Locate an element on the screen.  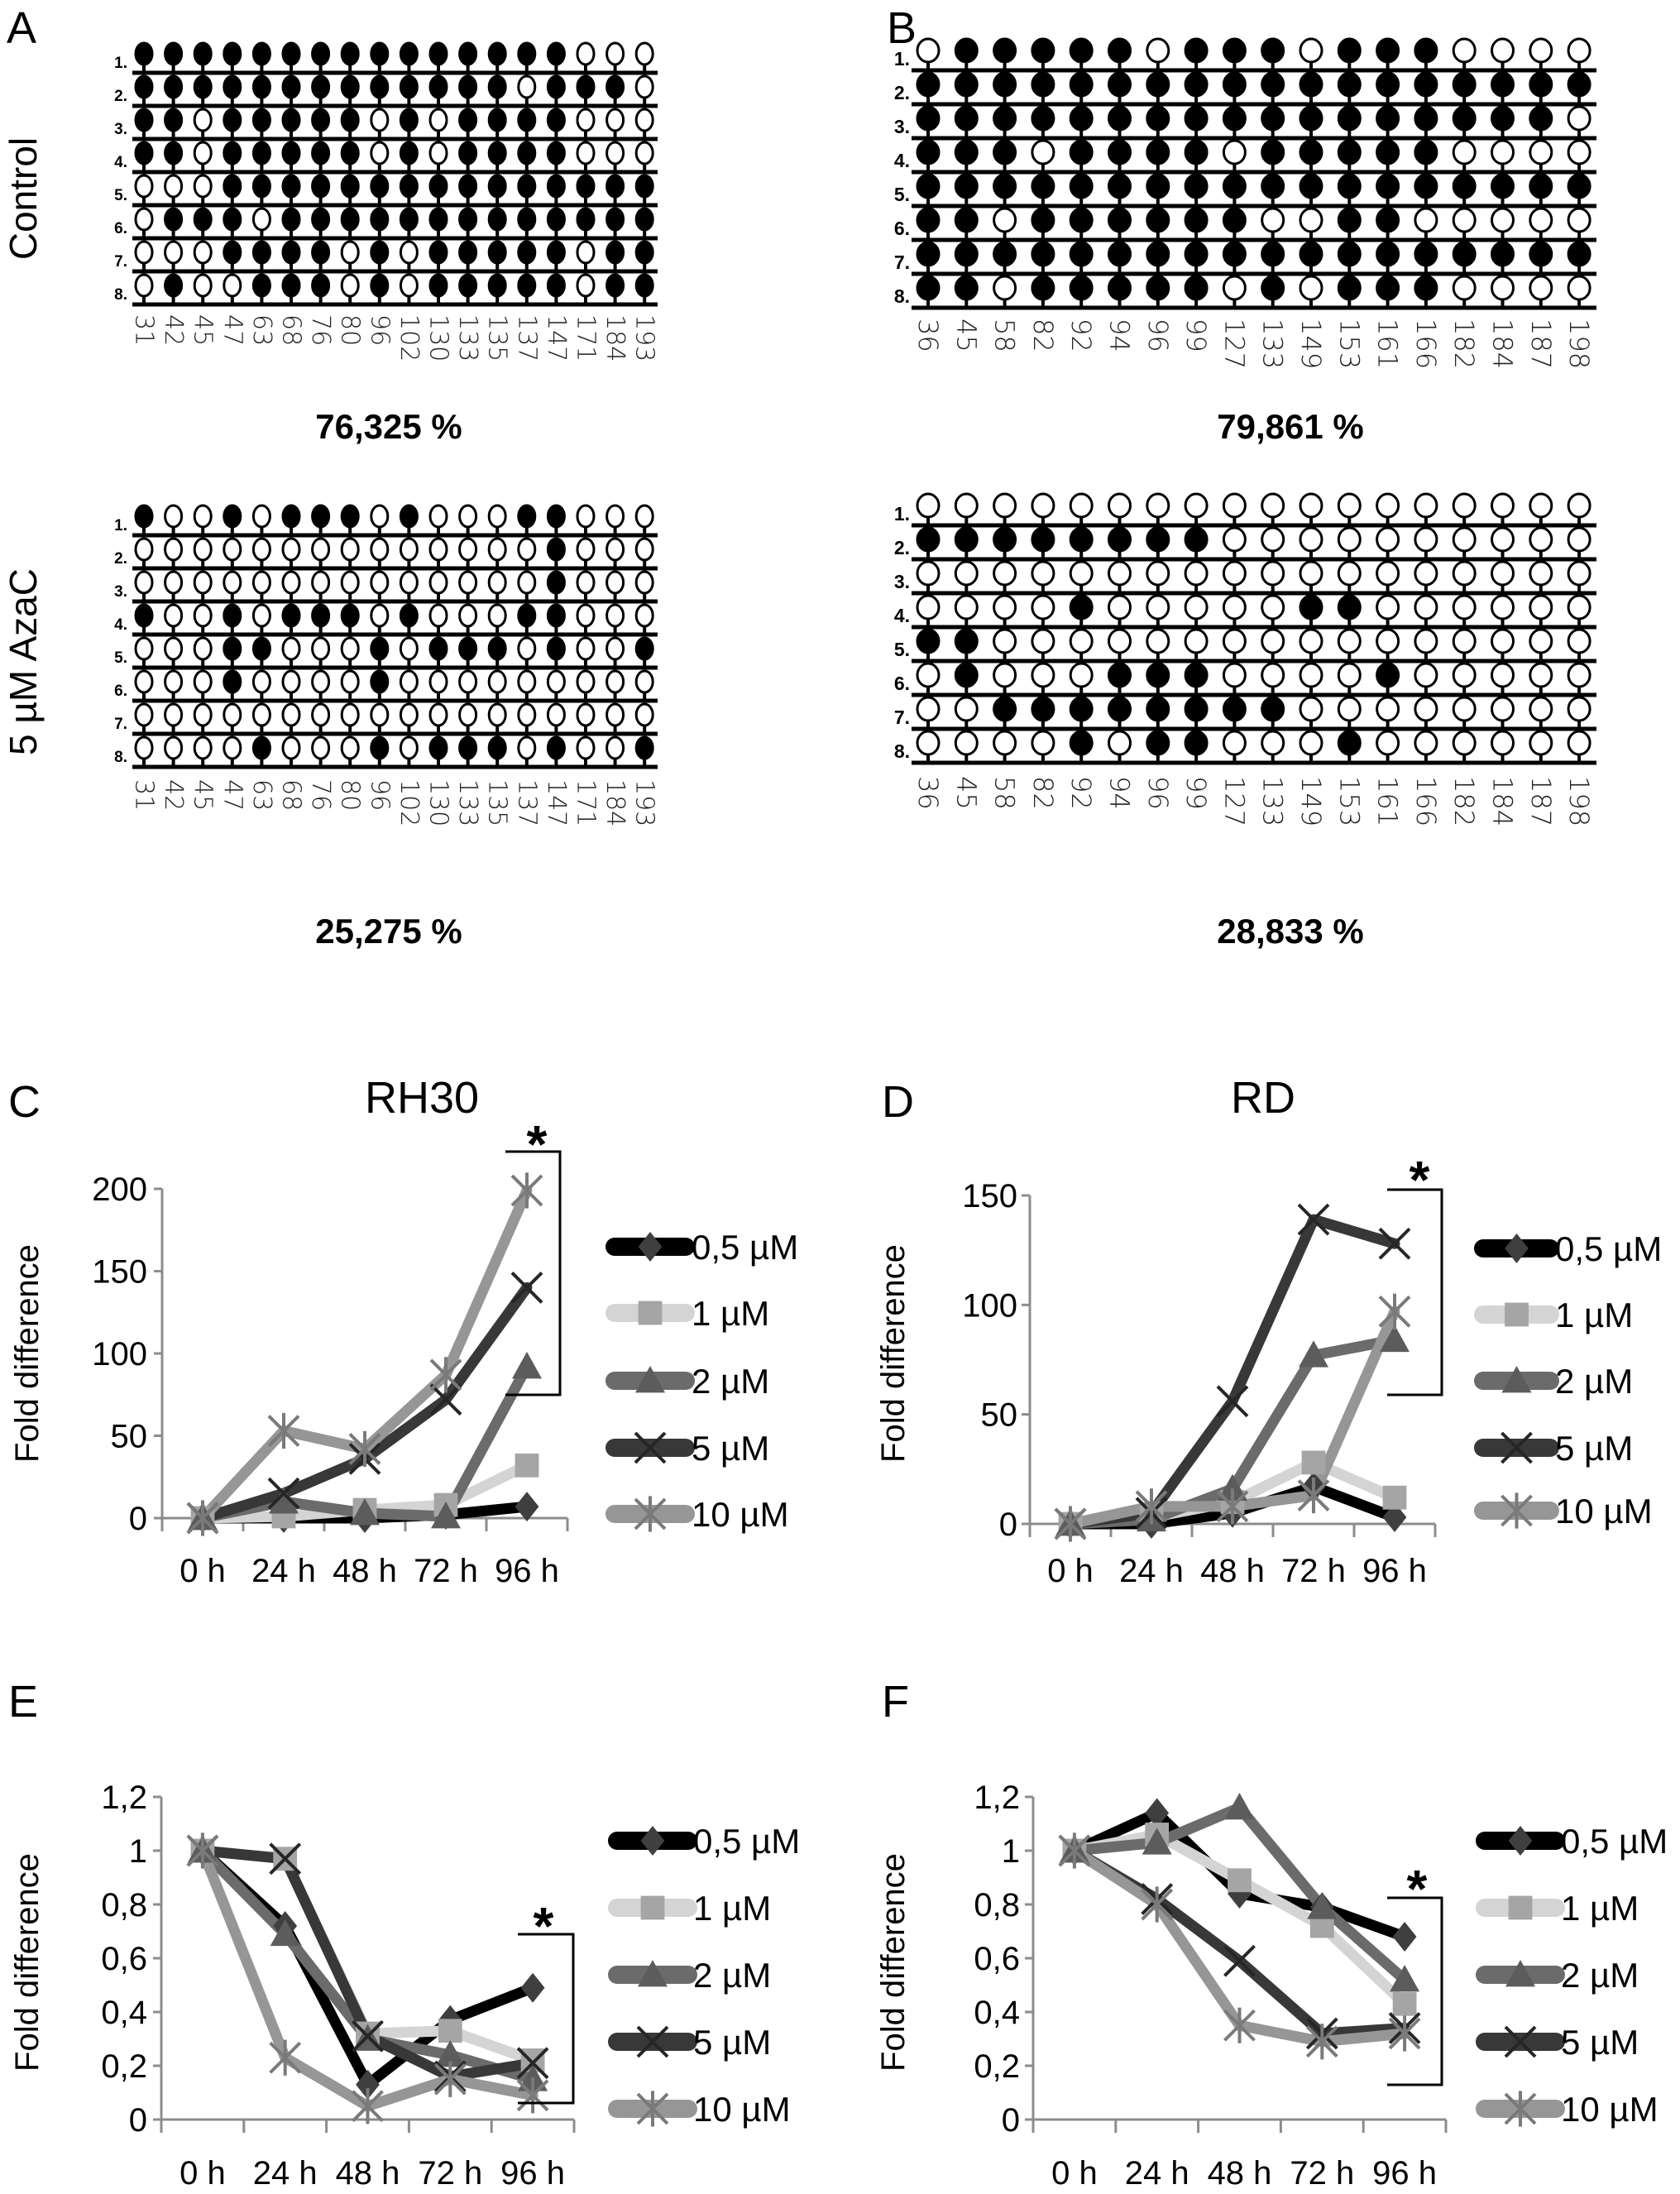
legend-label: 10 µM is located at coordinates (740, 1514).